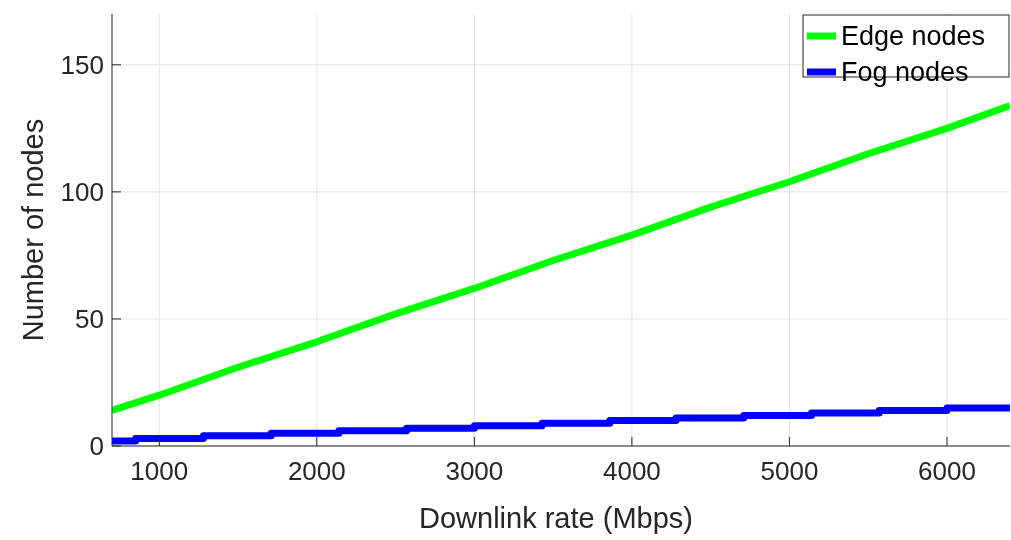  What do you see at coordinates (947, 471) in the screenshot?
I see `x-tick-label: 6000` at bounding box center [947, 471].